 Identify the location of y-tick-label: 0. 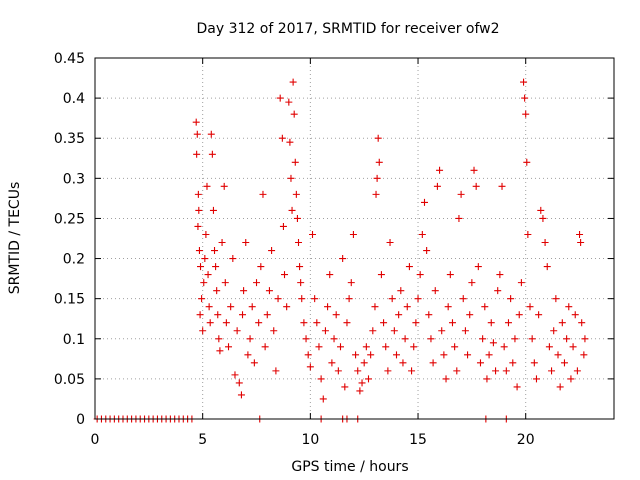
(80, 420).